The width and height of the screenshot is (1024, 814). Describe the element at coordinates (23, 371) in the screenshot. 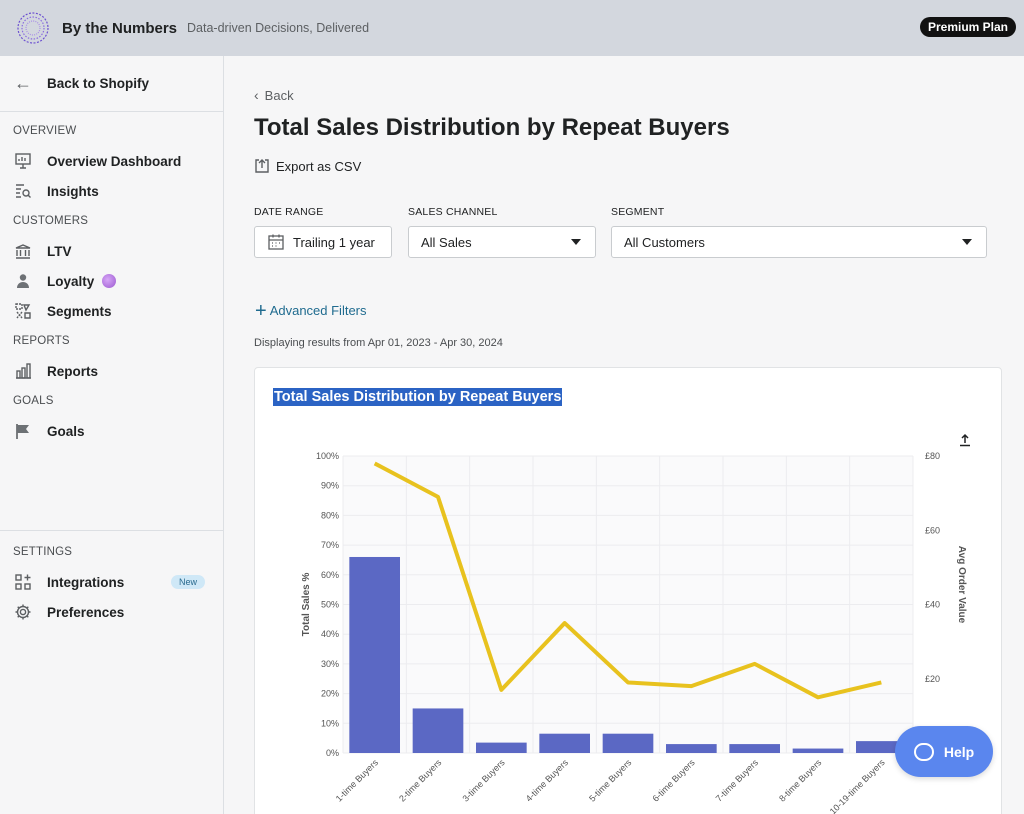

I see `bar-chart-icon` at that location.